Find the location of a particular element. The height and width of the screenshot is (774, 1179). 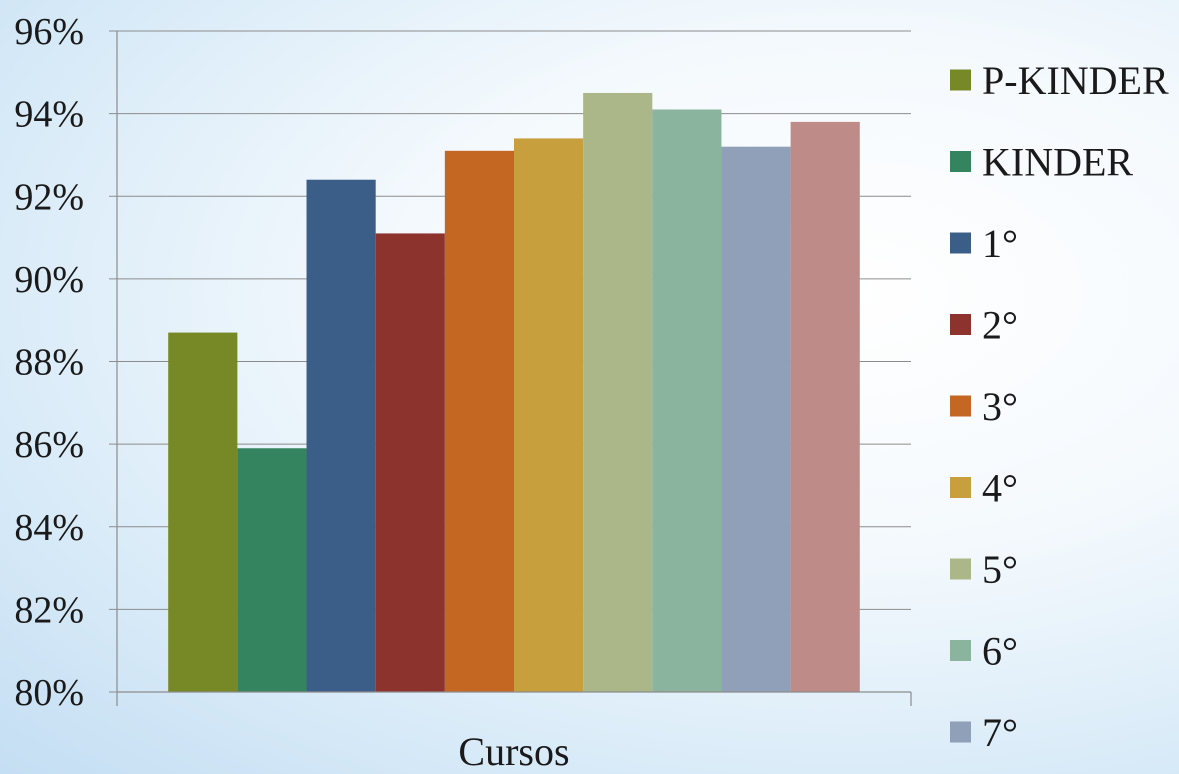

legend-label: 5° is located at coordinates (1000, 569).